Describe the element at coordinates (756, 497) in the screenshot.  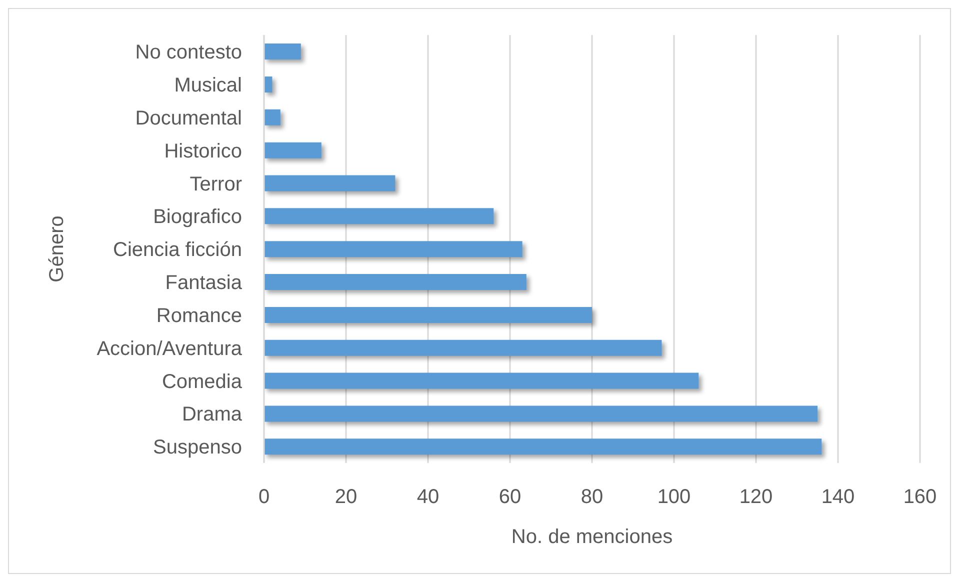
I see `x-tick-label: 120` at that location.